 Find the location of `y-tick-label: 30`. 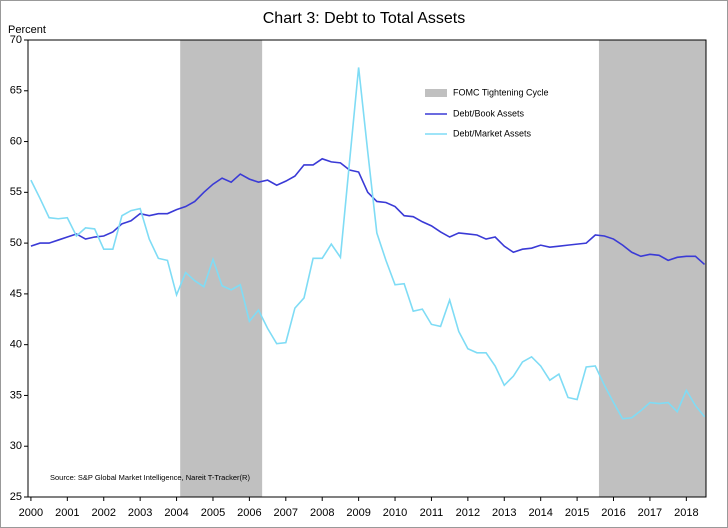

y-tick-label: 30 is located at coordinates (16, 446).